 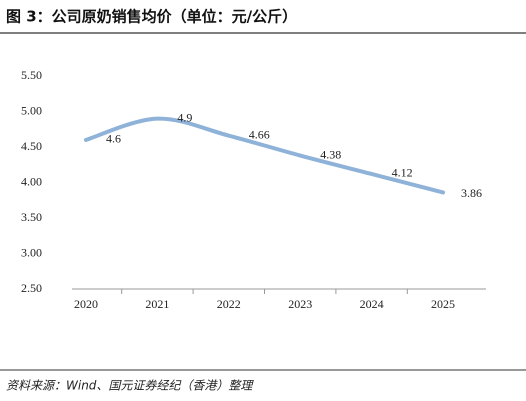 What do you see at coordinates (86, 304) in the screenshot?
I see `x-tick-label: 2020` at bounding box center [86, 304].